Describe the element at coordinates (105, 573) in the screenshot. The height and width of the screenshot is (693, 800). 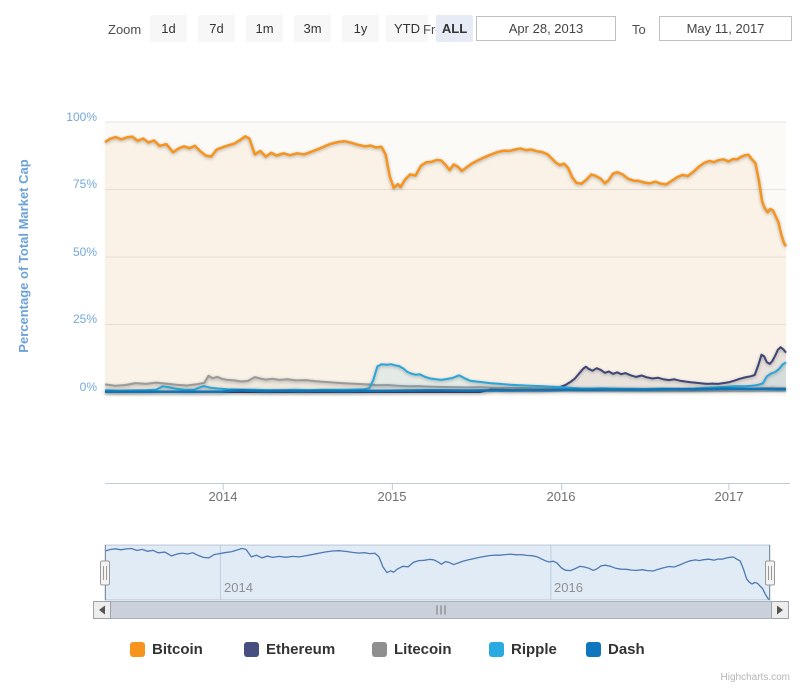
I see `navigator-handle-left` at that location.